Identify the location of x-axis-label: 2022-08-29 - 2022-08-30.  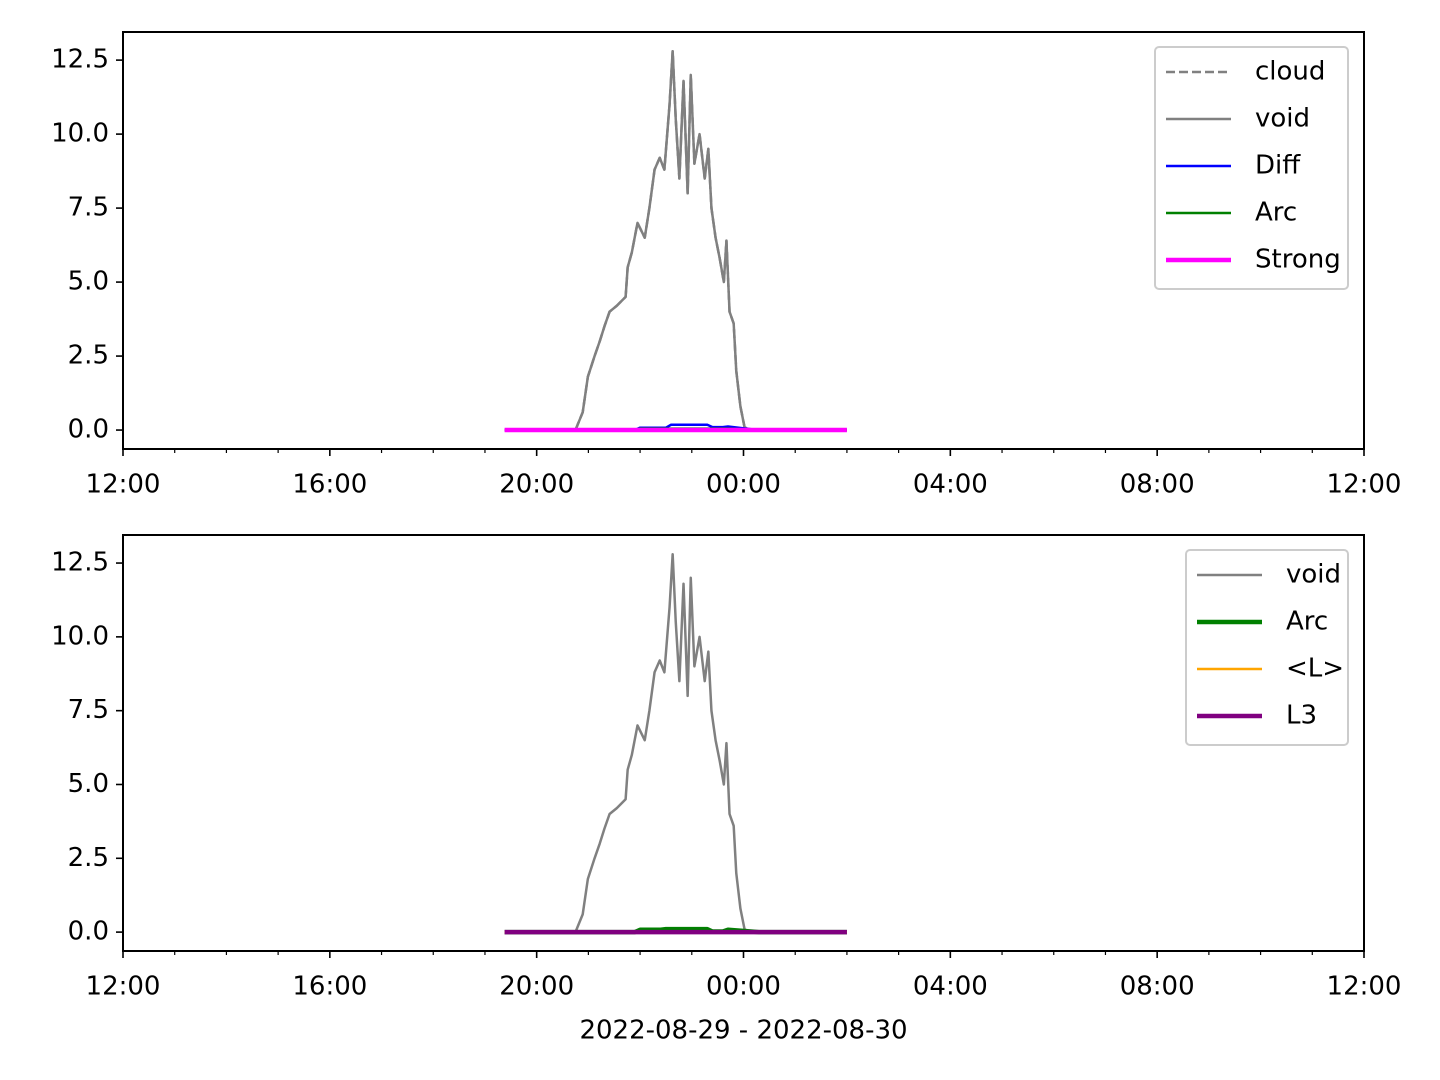
(743, 1031).